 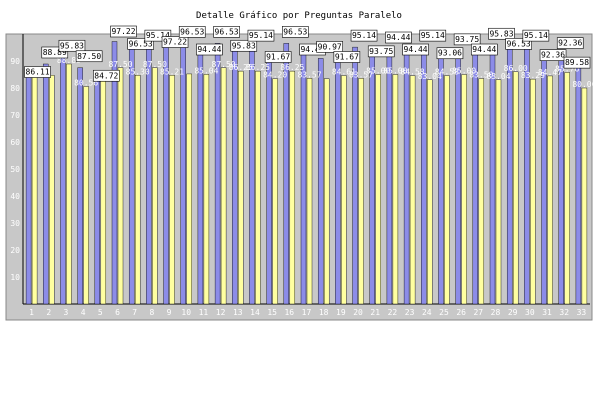 What do you see at coordinates (341, 312) in the screenshot?
I see `x-tick-label: 19` at bounding box center [341, 312].